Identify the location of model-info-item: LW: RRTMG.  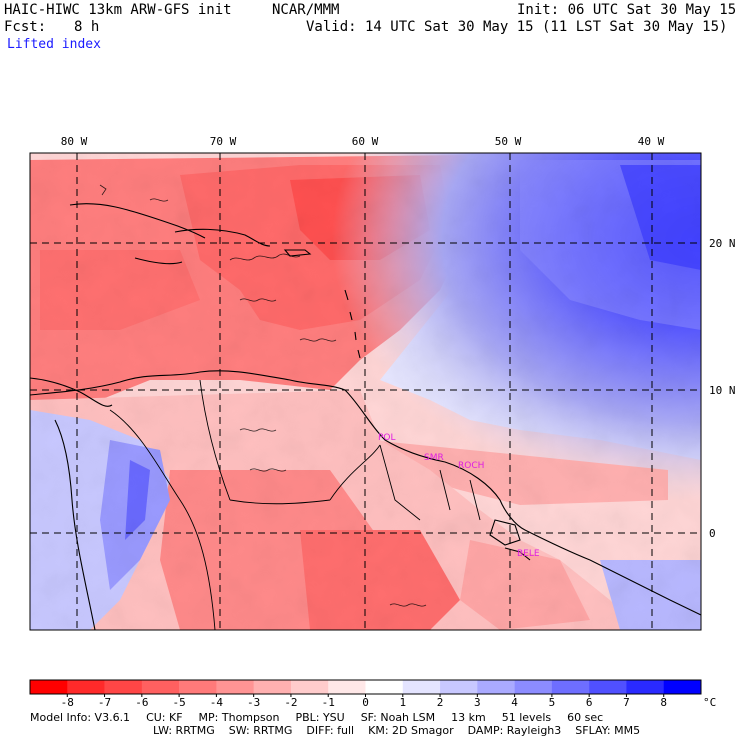
(184, 730).